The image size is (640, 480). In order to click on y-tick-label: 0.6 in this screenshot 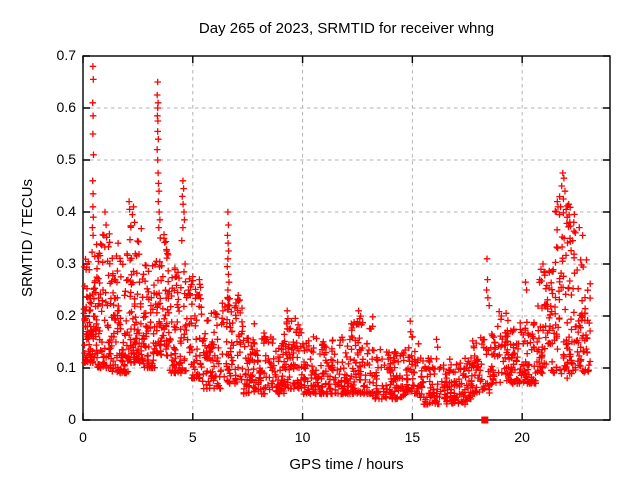, I will do `click(66, 107)`.